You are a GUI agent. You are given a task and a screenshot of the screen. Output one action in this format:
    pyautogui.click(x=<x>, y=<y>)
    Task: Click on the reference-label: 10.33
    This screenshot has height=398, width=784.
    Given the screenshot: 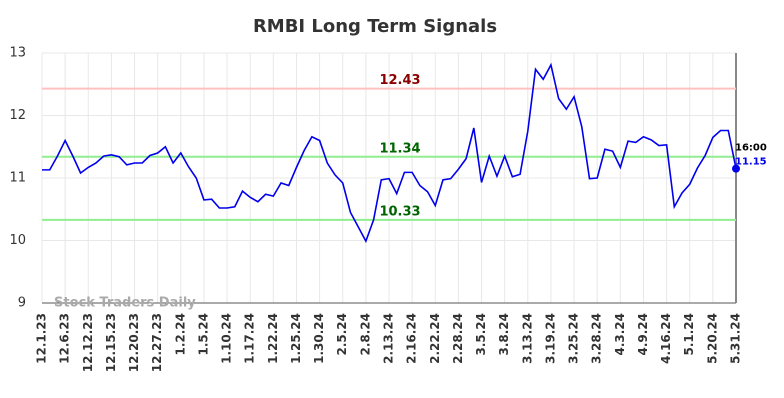 What is the action you would take?
    pyautogui.click(x=399, y=211)
    